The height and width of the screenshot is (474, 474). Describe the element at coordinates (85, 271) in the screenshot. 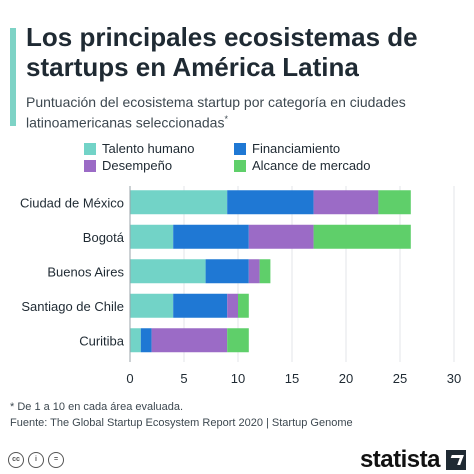

I see `category-label: Buenos Aires` at that location.